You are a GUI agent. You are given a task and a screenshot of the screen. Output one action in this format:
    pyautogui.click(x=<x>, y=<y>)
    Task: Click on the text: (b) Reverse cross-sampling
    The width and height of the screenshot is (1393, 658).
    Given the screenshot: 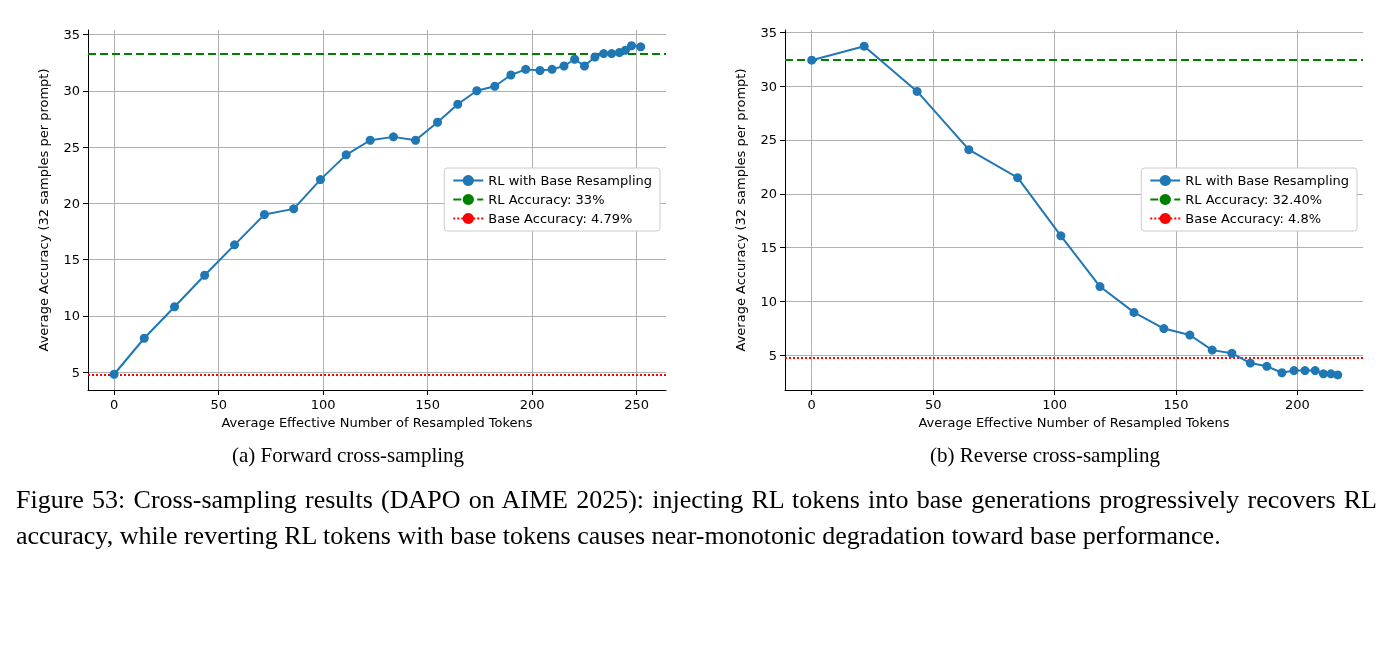 What is the action you would take?
    pyautogui.click(x=1045, y=454)
    